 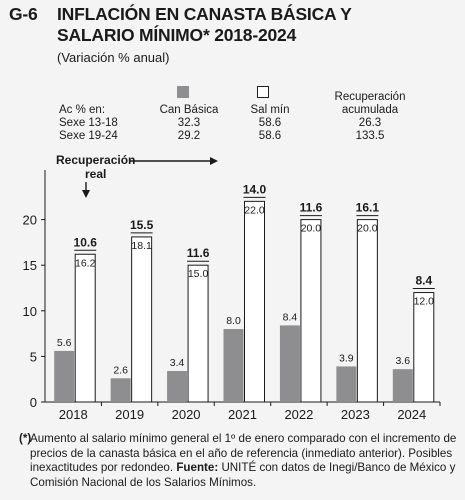 What do you see at coordinates (73, 414) in the screenshot?
I see `x-tick-label: 2018` at bounding box center [73, 414].